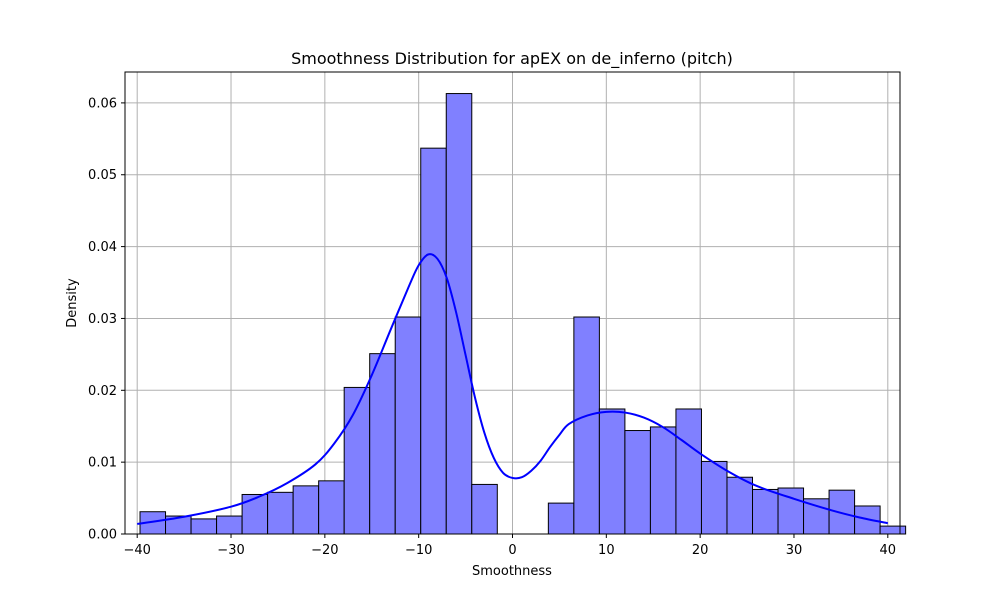  Describe the element at coordinates (888, 550) in the screenshot. I see `x-tick-label: 40` at that location.